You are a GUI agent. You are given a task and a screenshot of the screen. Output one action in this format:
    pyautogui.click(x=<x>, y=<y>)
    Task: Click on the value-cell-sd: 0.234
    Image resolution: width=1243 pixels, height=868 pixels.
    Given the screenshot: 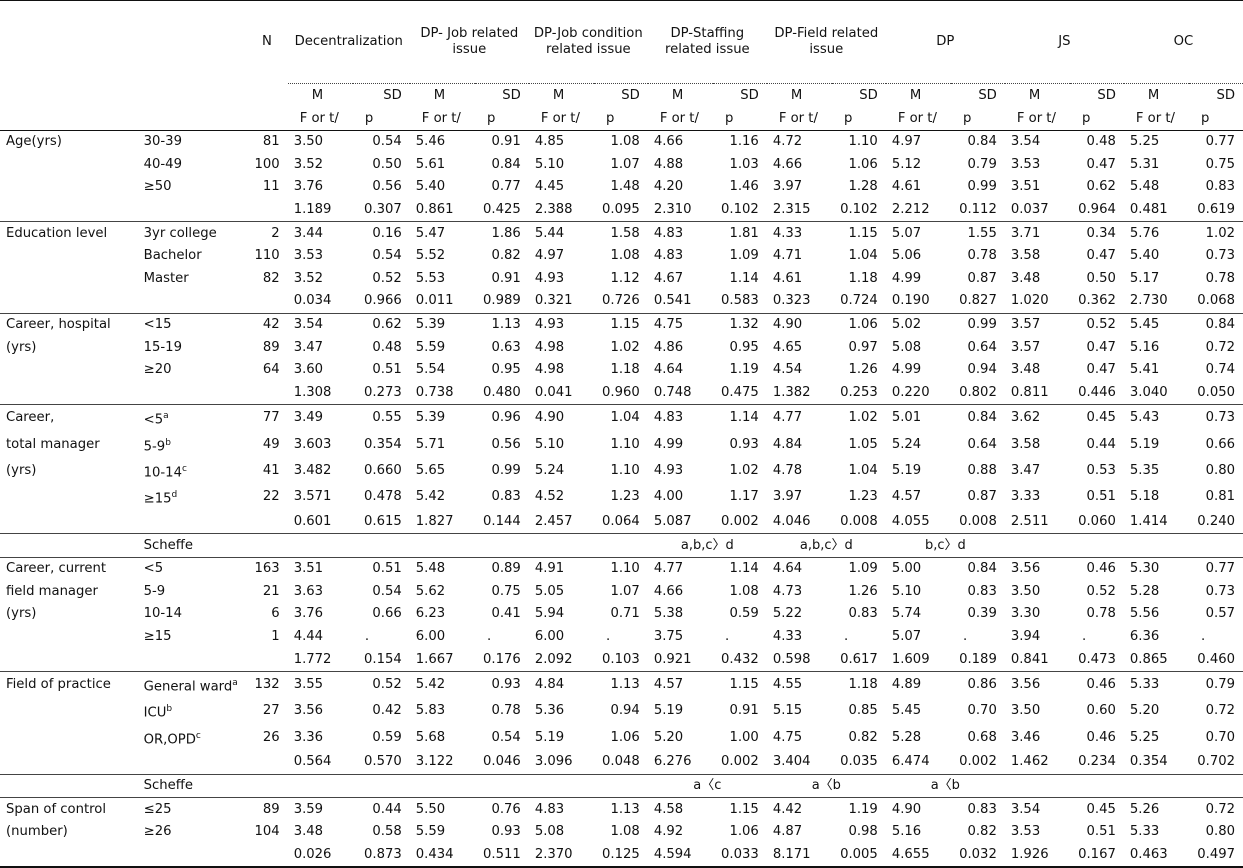 What is the action you would take?
    pyautogui.click(x=1097, y=762)
    